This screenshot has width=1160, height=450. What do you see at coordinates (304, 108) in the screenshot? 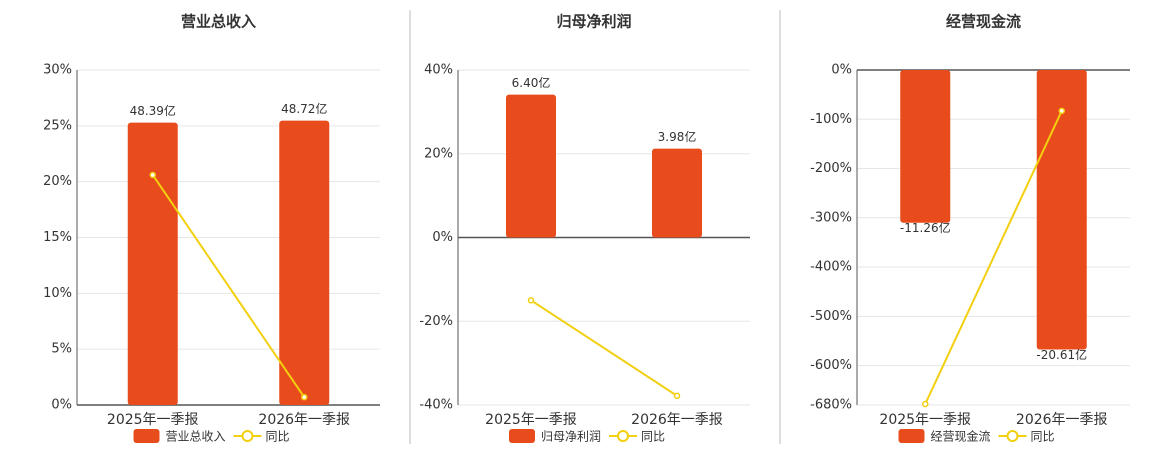
I see `data-label: 48.72亿` at bounding box center [304, 108].